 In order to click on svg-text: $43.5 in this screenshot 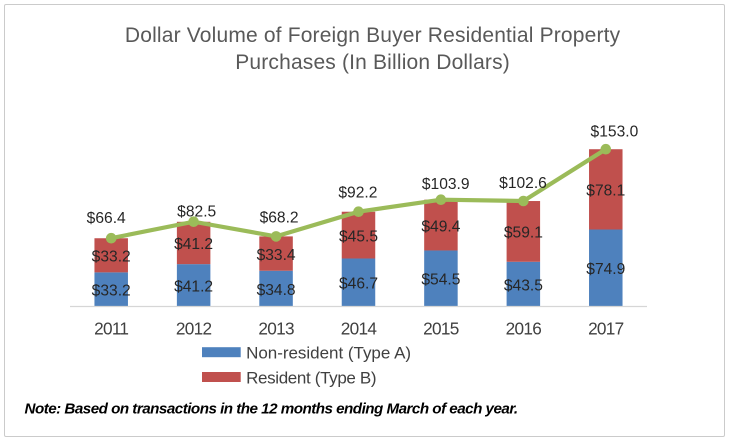, I will do `click(523, 285)`.